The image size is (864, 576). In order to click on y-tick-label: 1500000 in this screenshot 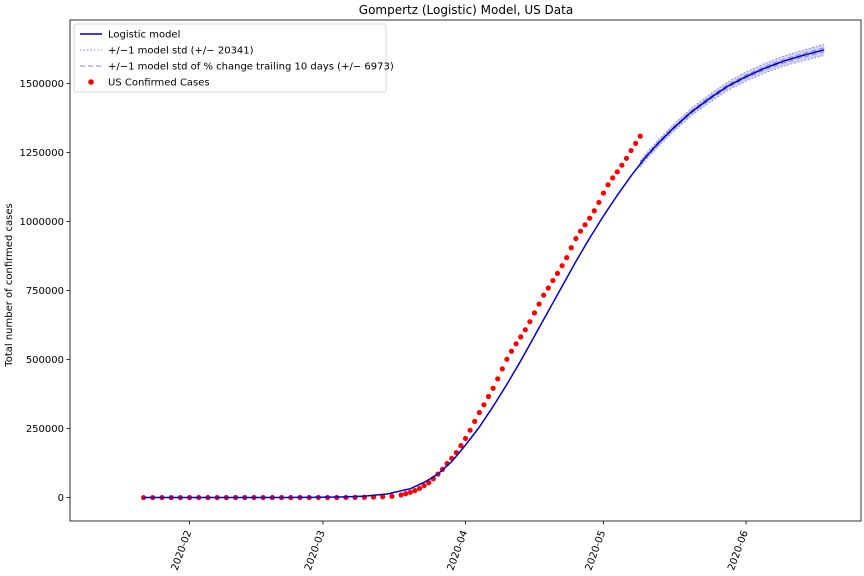, I will do `click(41, 84)`.